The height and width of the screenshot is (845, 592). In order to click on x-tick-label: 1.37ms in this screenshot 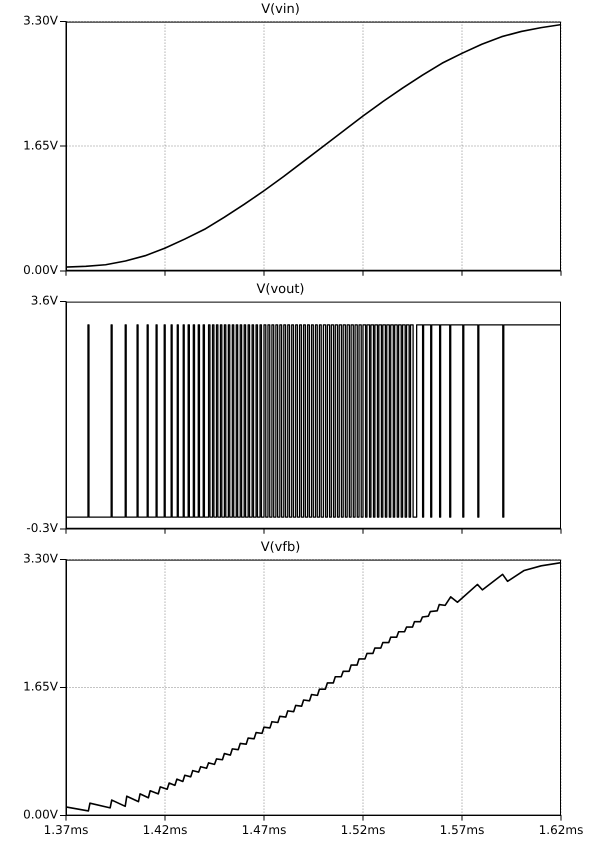, I will do `click(66, 829)`.